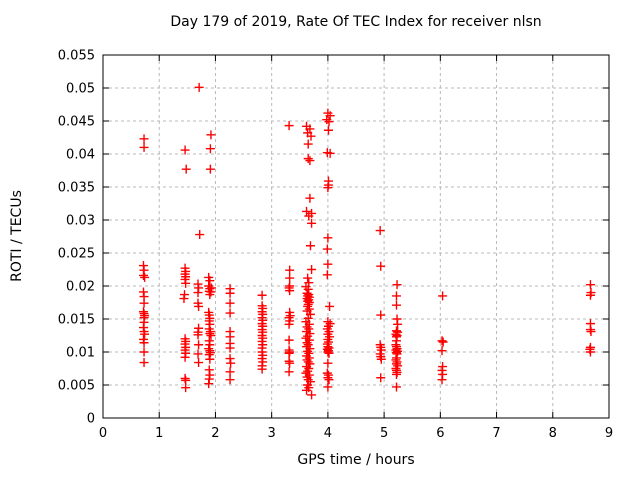 Image resolution: width=640 pixels, height=480 pixels. I want to click on x-tick-label: 7, so click(496, 433).